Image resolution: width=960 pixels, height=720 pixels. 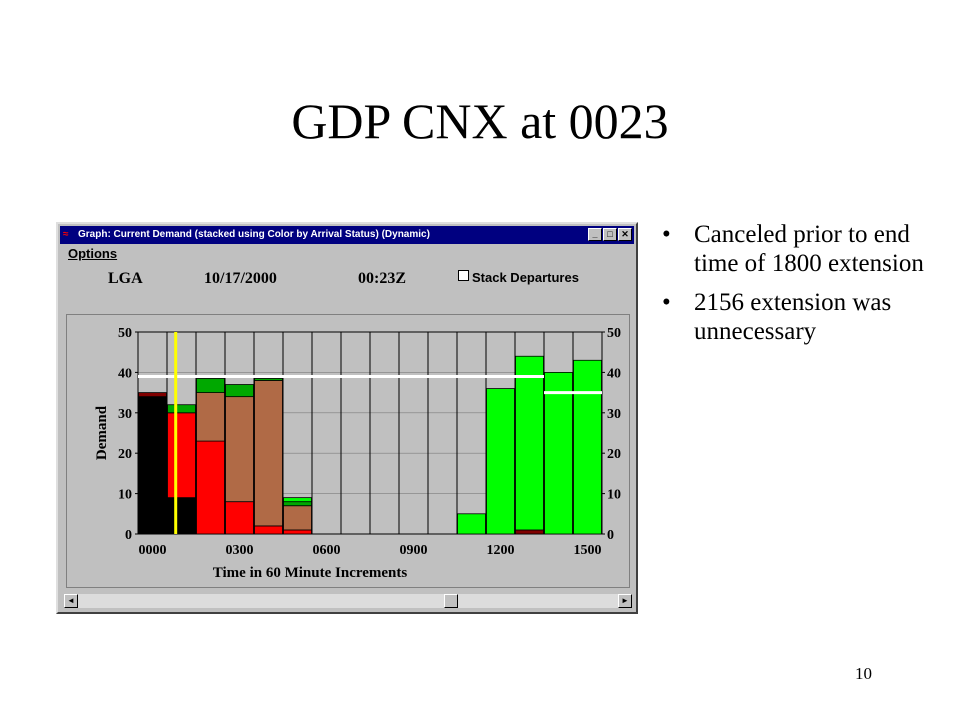 What do you see at coordinates (614, 333) in the screenshot?
I see `y-tick-label-right: 50` at bounding box center [614, 333].